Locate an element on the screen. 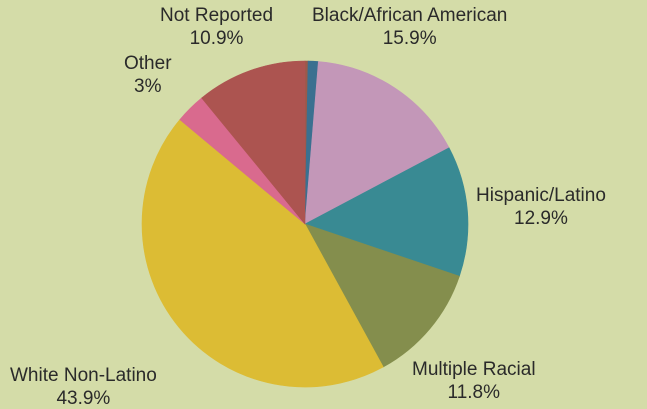 This screenshot has height=409, width=647. pie-slice-black-african-american is located at coordinates (377, 143).